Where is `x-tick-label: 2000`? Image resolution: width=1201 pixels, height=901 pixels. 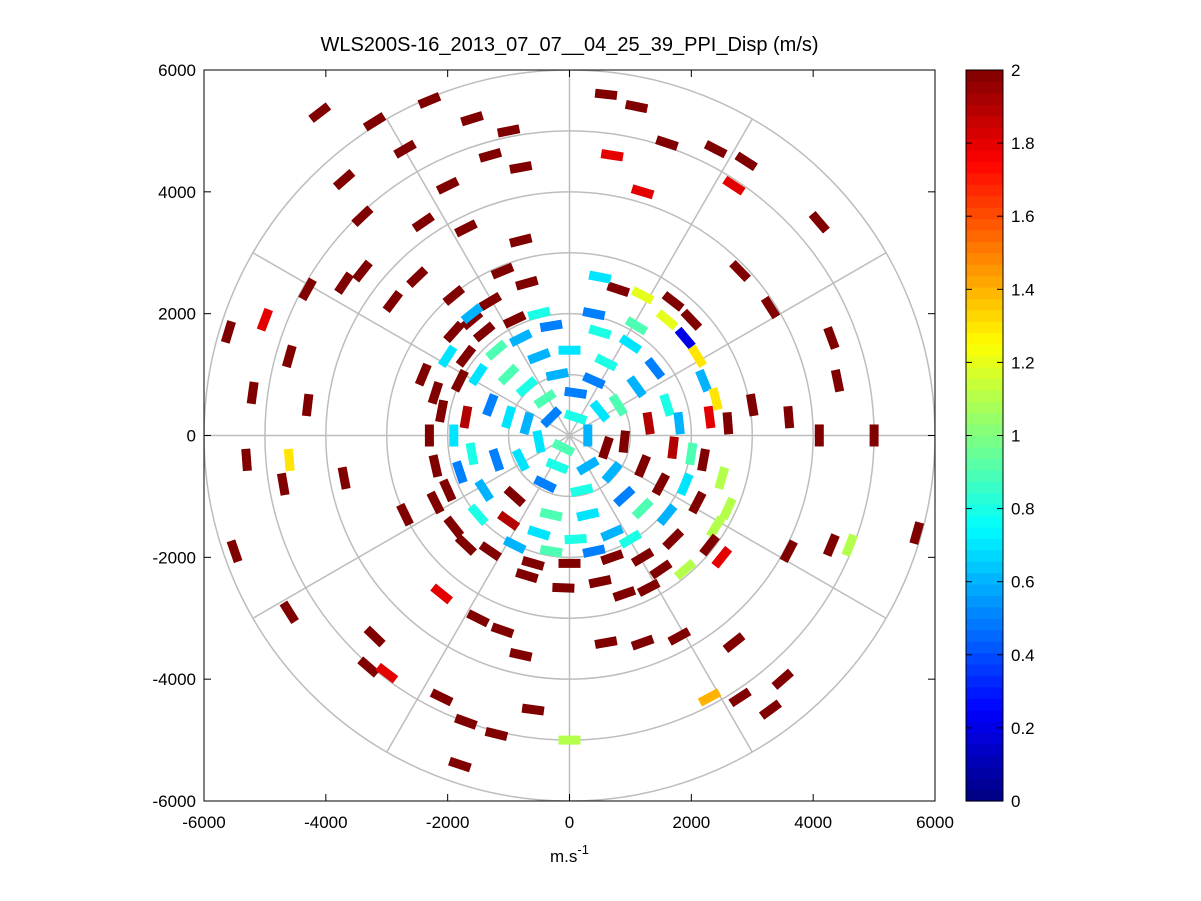 x-tick-label: 2000 is located at coordinates (691, 822).